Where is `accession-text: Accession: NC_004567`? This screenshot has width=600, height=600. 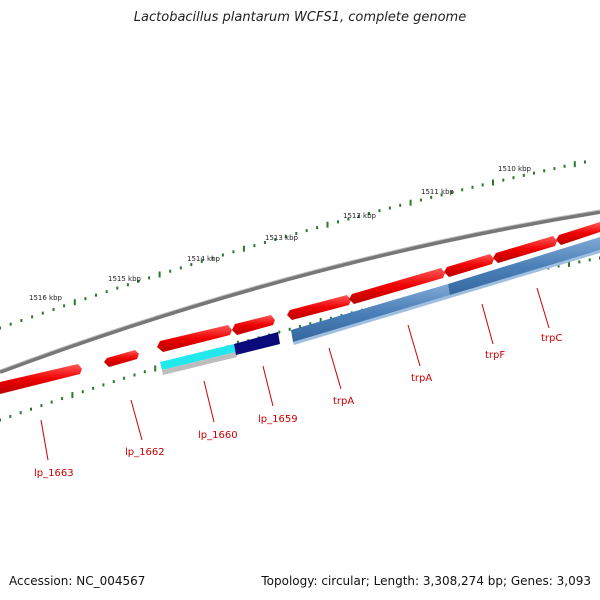 accession-text: Accession: NC_004567 is located at coordinates (77, 581).